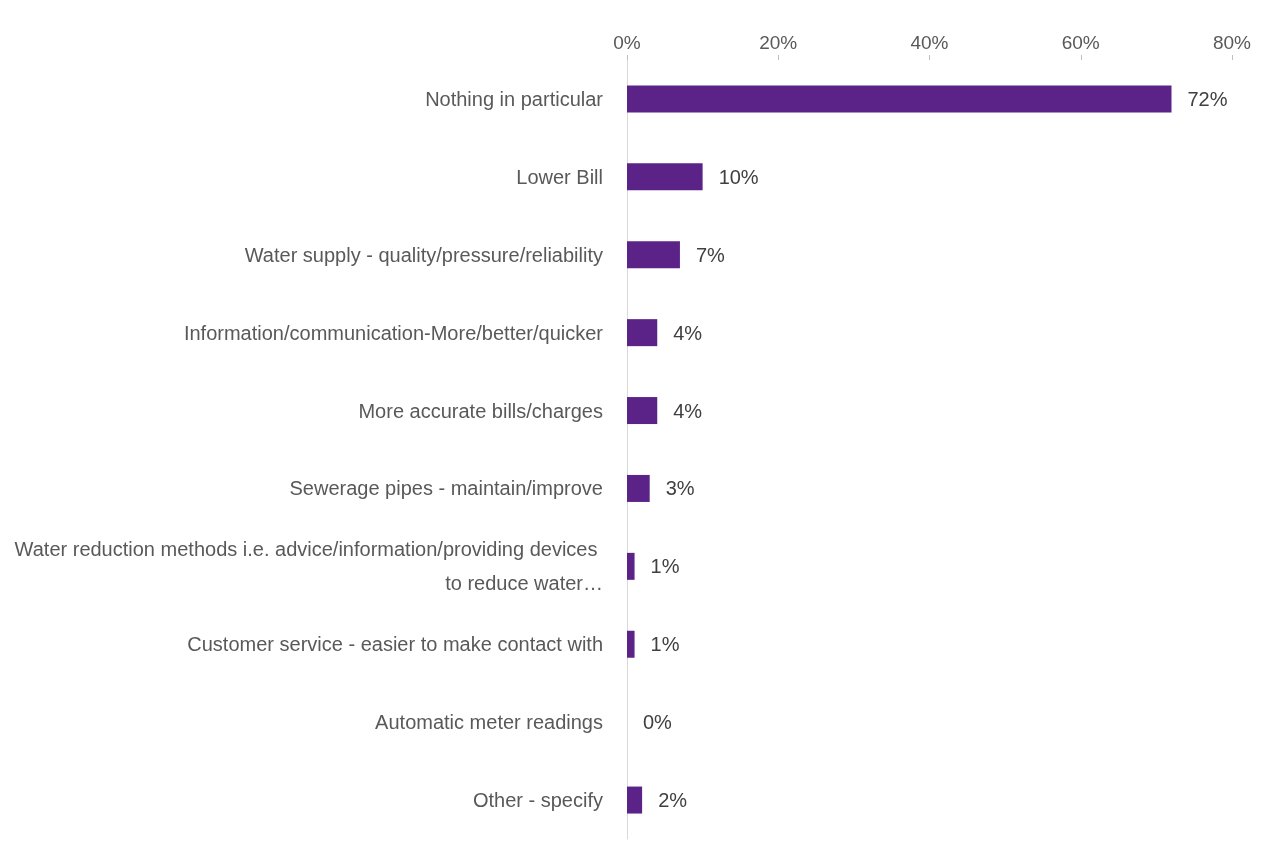  What do you see at coordinates (559, 176) in the screenshot?
I see `y-tick-label: Lower Bill` at bounding box center [559, 176].